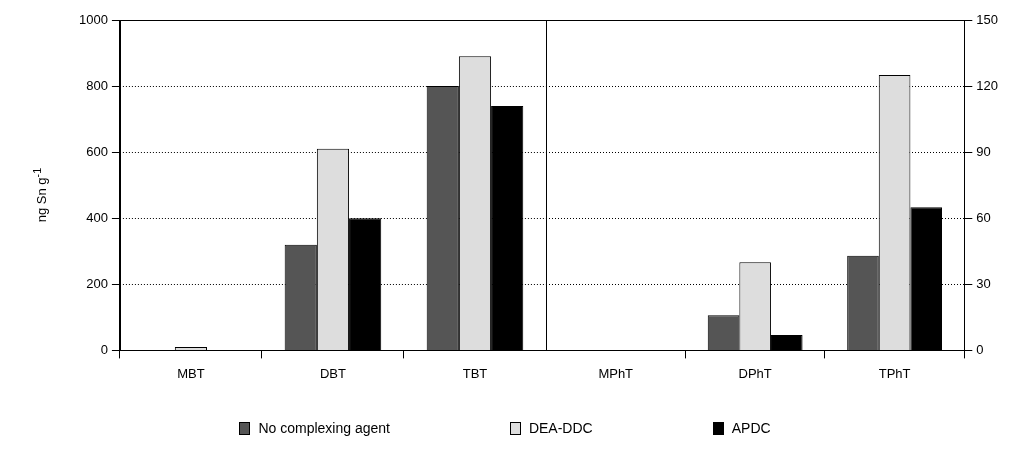  Describe the element at coordinates (97, 151) in the screenshot. I see `y-tick-label: 600` at that location.